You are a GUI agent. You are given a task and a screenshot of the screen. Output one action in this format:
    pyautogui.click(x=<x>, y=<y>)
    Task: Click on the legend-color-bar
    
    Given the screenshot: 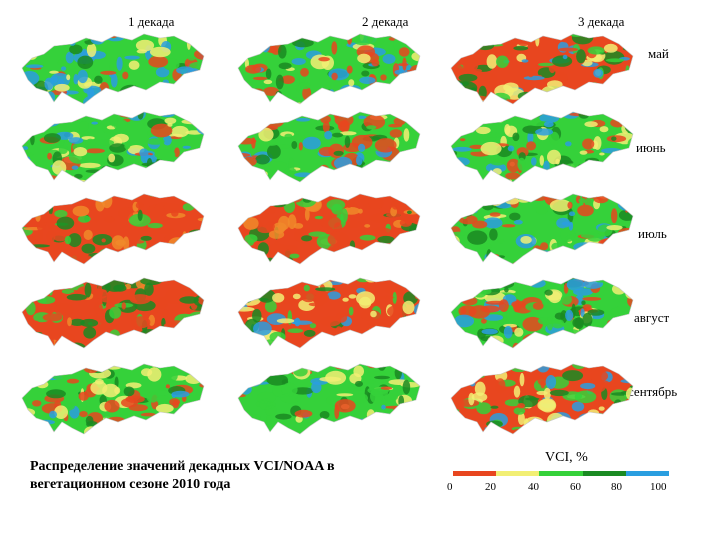 What is the action you would take?
    pyautogui.click(x=561, y=473)
    